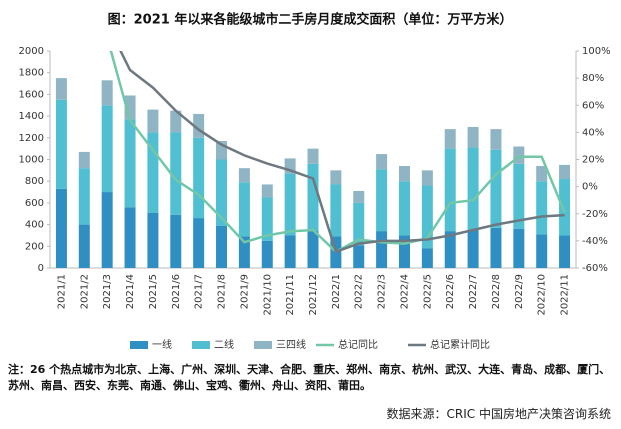 This screenshot has height=429, width=621. Describe the element at coordinates (153, 291) in the screenshot. I see `x-tick-label: 2021/5` at that location.